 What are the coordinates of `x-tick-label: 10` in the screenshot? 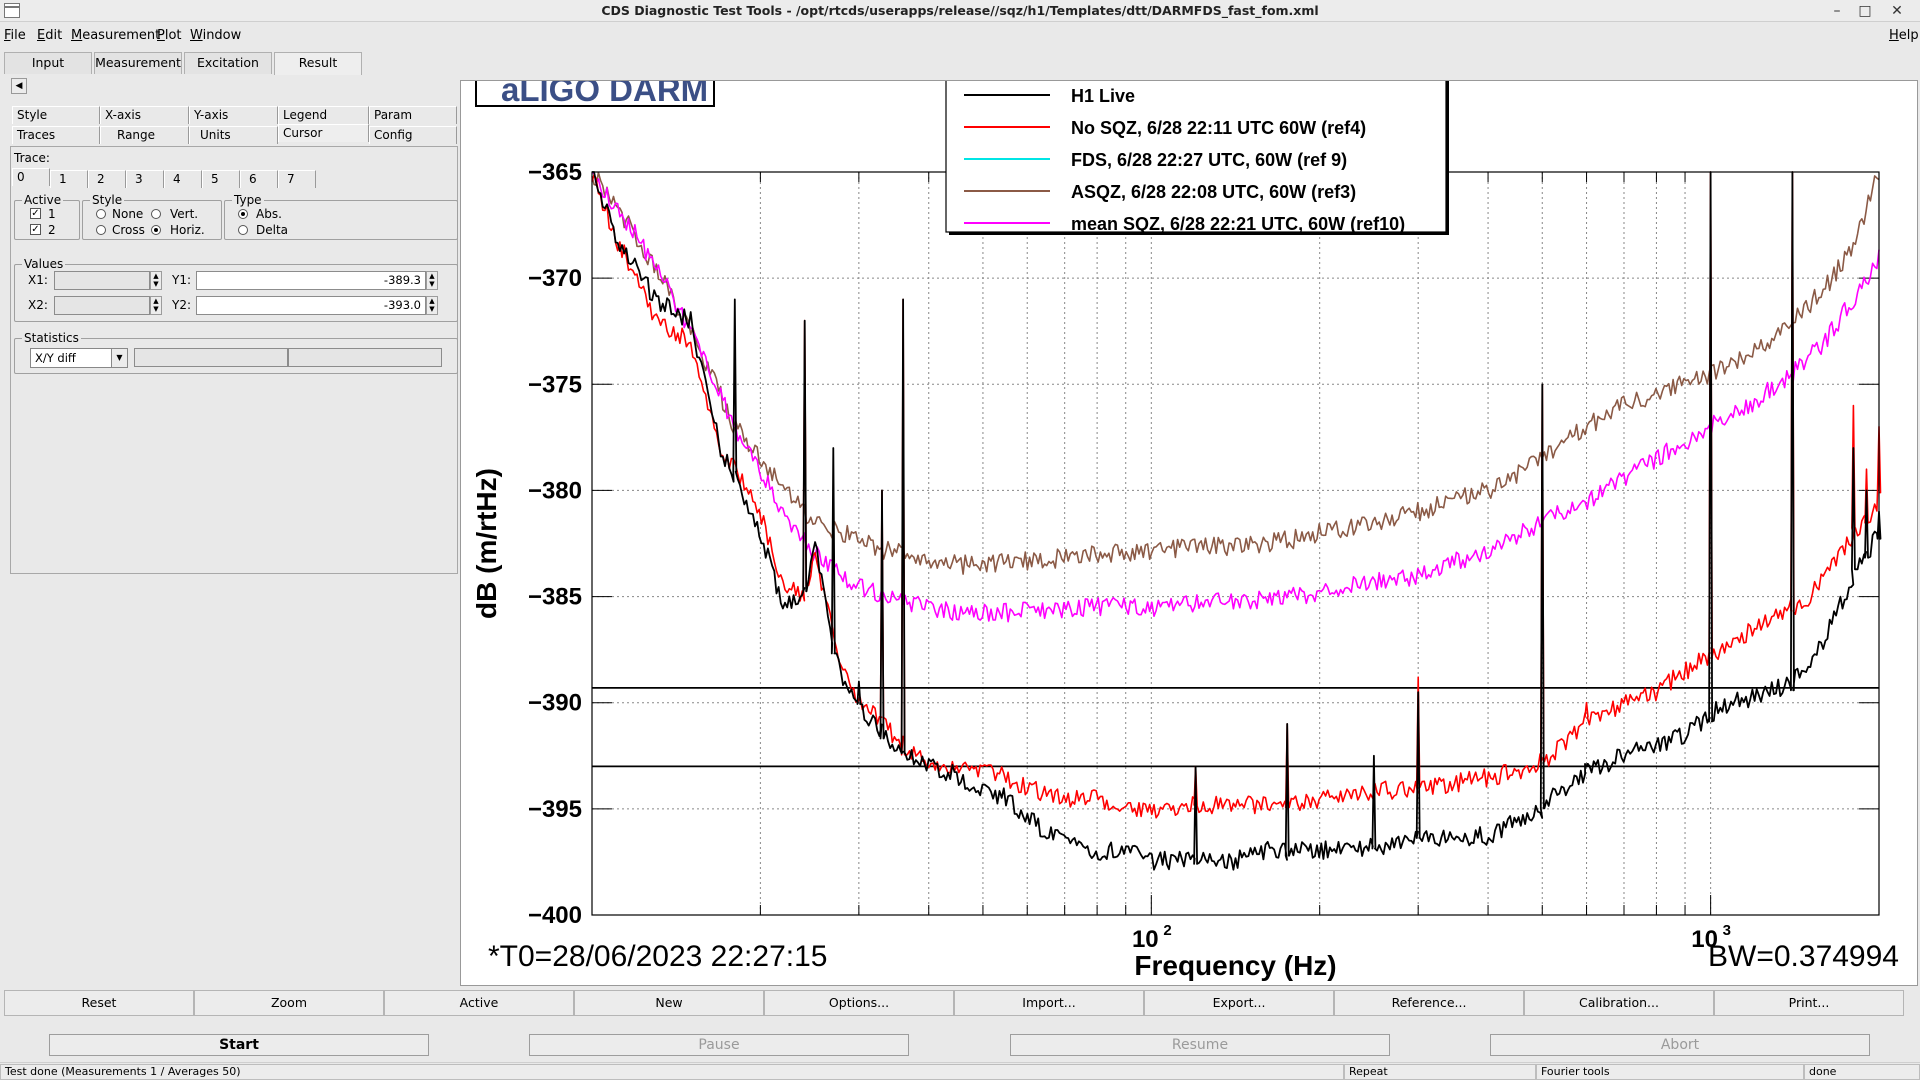 It's located at (1145, 939).